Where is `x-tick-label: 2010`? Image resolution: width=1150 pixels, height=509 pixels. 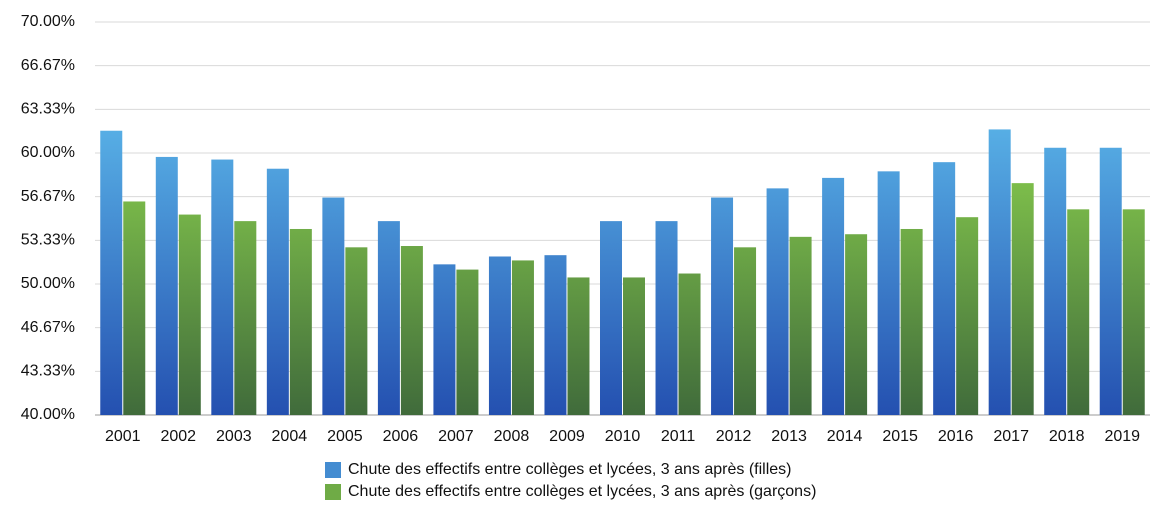 x-tick-label: 2010 is located at coordinates (623, 436).